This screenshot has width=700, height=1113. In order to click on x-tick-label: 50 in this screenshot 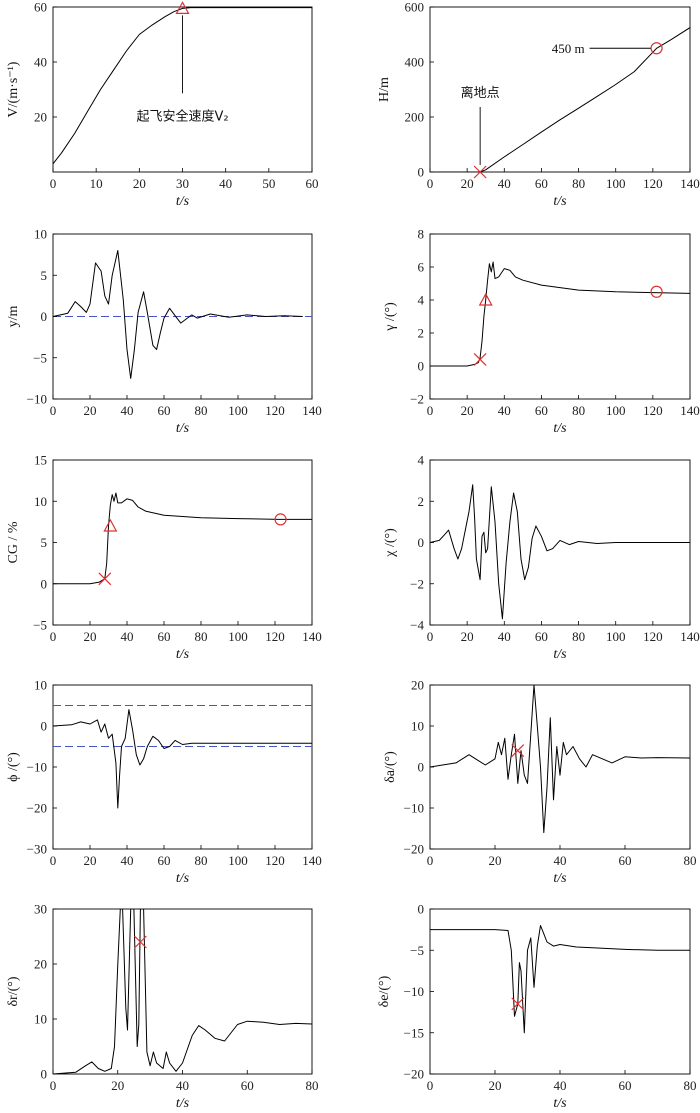, I will do `click(268, 183)`.